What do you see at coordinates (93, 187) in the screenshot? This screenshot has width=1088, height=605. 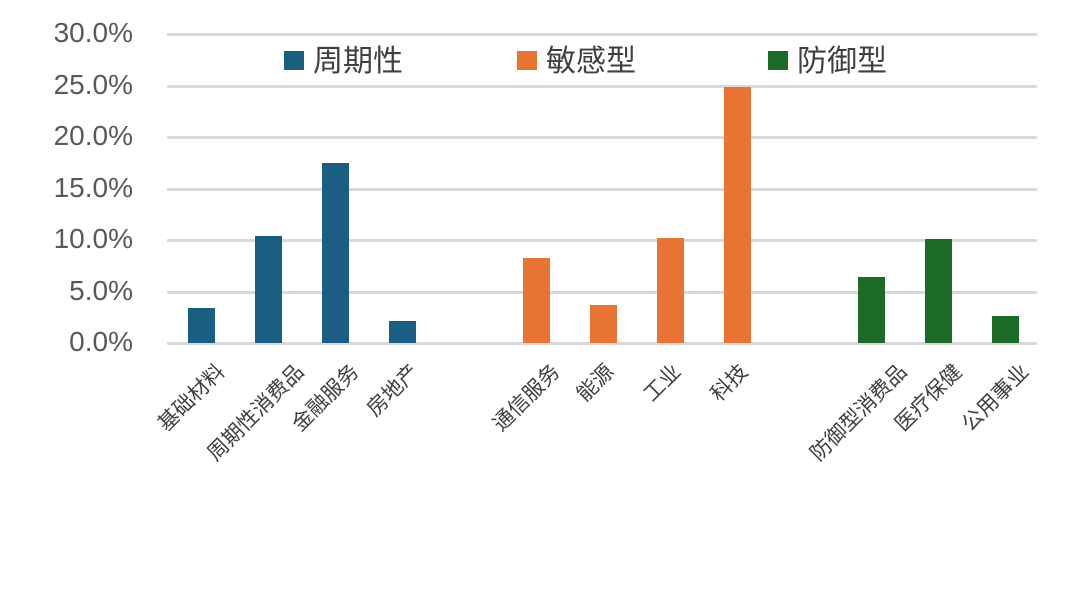 I see `y-tick-label: 15.0%` at bounding box center [93, 187].